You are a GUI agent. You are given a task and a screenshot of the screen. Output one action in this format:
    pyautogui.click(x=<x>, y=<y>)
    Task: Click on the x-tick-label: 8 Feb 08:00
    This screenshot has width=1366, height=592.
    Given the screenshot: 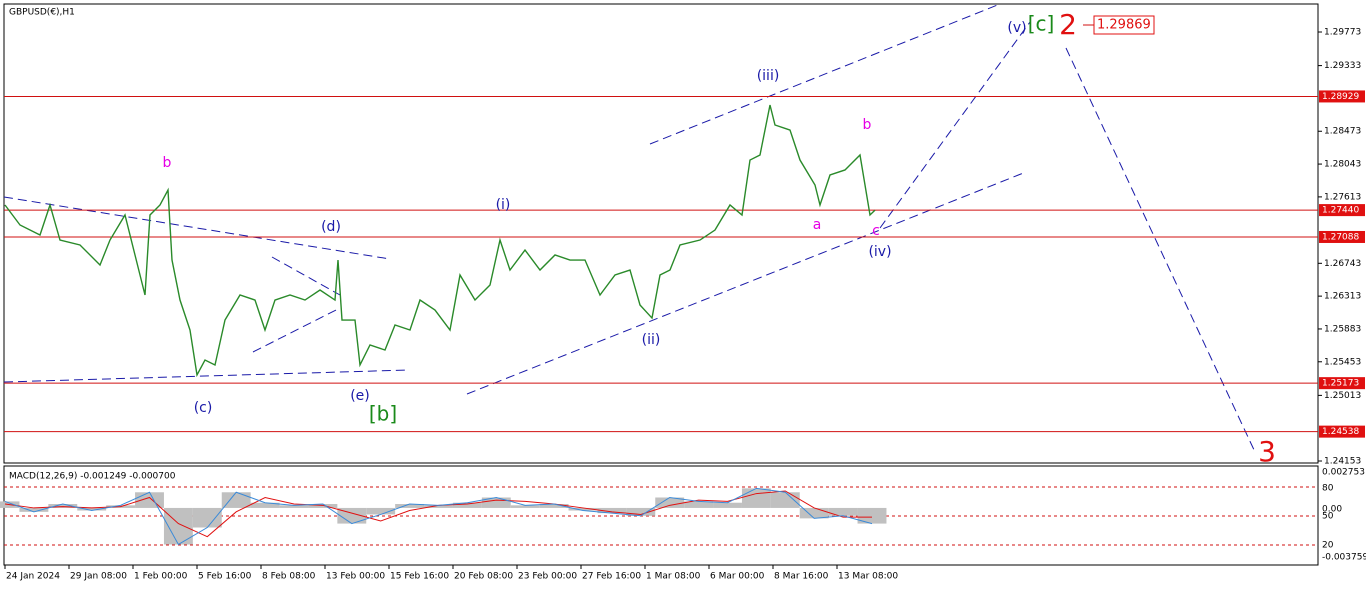 What is the action you would take?
    pyautogui.click(x=289, y=577)
    